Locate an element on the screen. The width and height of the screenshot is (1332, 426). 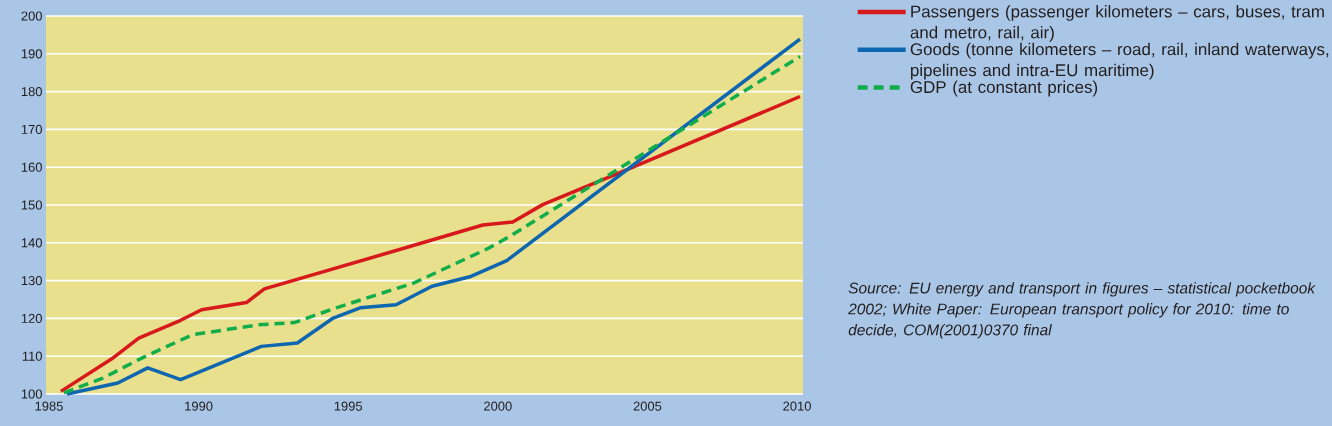
y-tick-label: 100 is located at coordinates (31, 394).